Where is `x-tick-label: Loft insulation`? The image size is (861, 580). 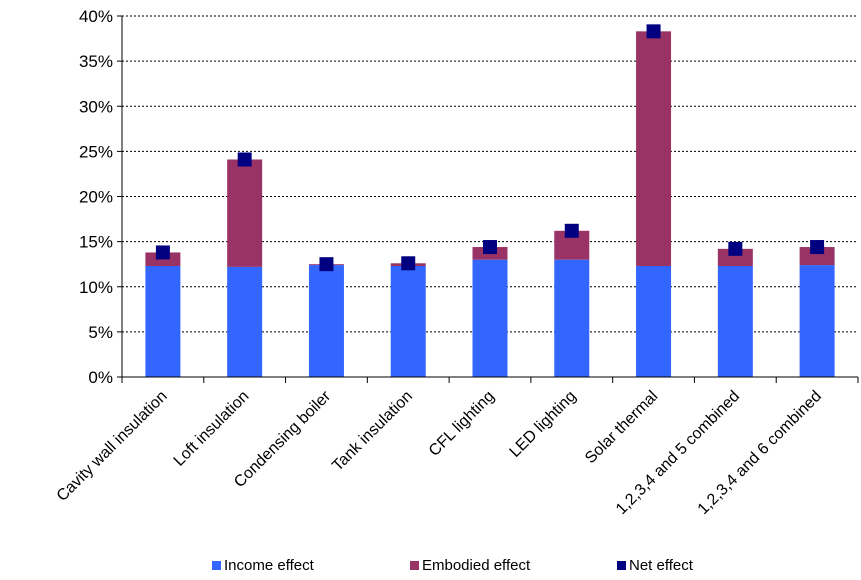
x-tick-label: Loft insulation is located at coordinates (212, 429).